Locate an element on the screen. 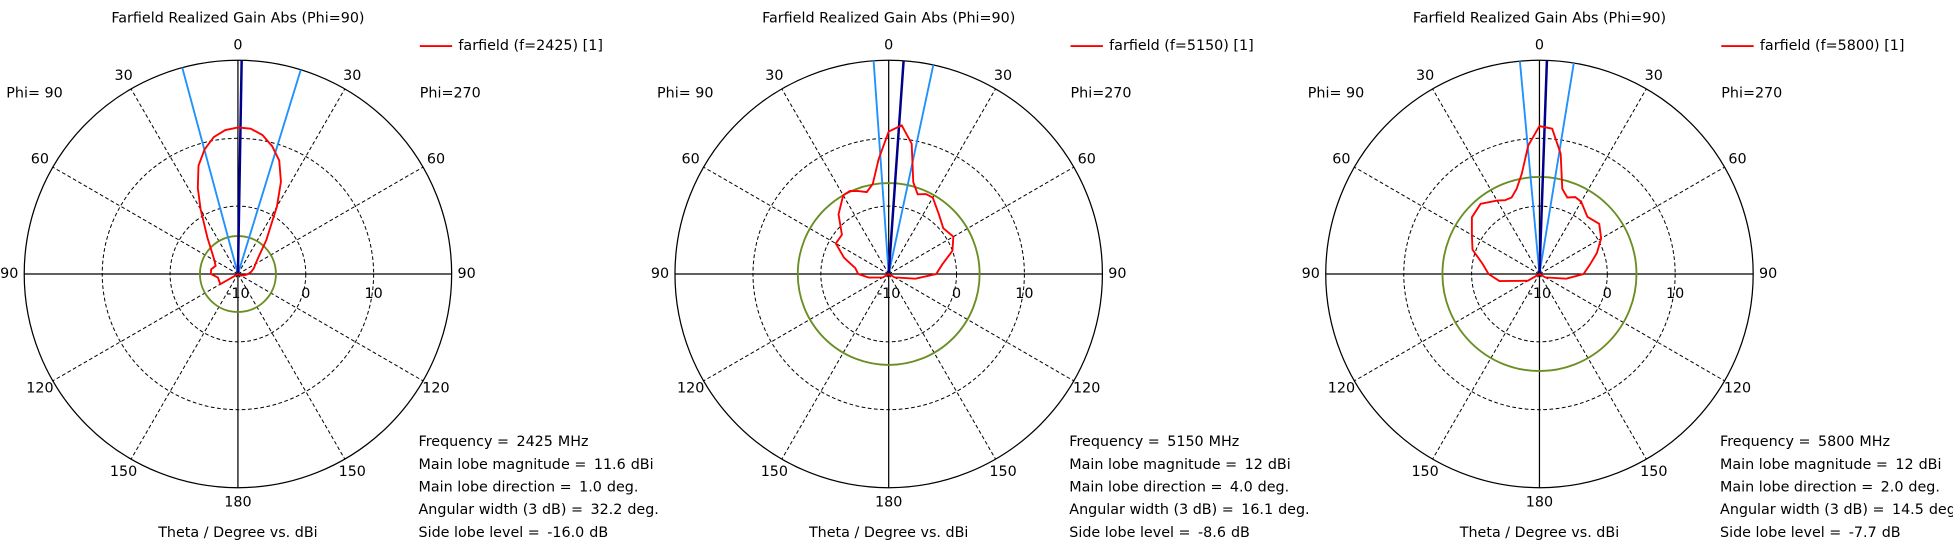  info-line: Frequency = 5150 MHz is located at coordinates (1154, 442).